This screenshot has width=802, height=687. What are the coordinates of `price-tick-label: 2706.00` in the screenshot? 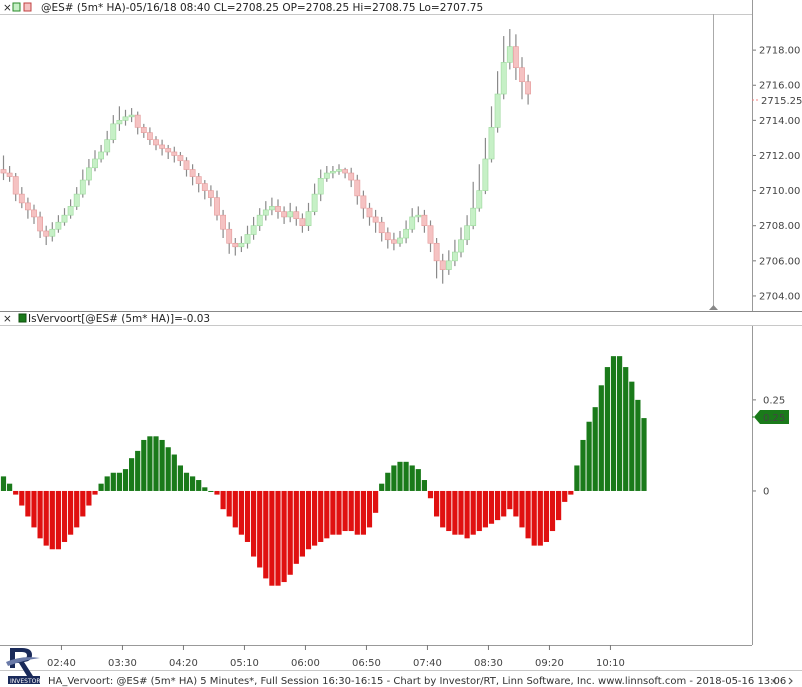 It's located at (779, 261).